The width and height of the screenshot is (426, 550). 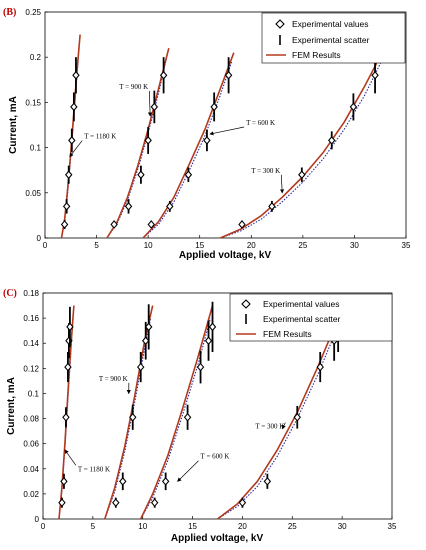 I want to click on legend-entry-exp-scatter-b: Experimental scatter, so click(x=331, y=40).